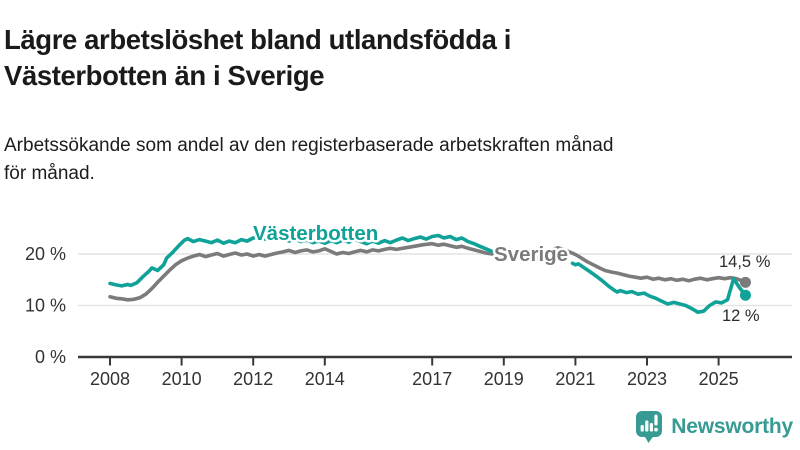 Image resolution: width=800 pixels, height=450 pixels. I want to click on series-line-sverige, so click(428, 271).